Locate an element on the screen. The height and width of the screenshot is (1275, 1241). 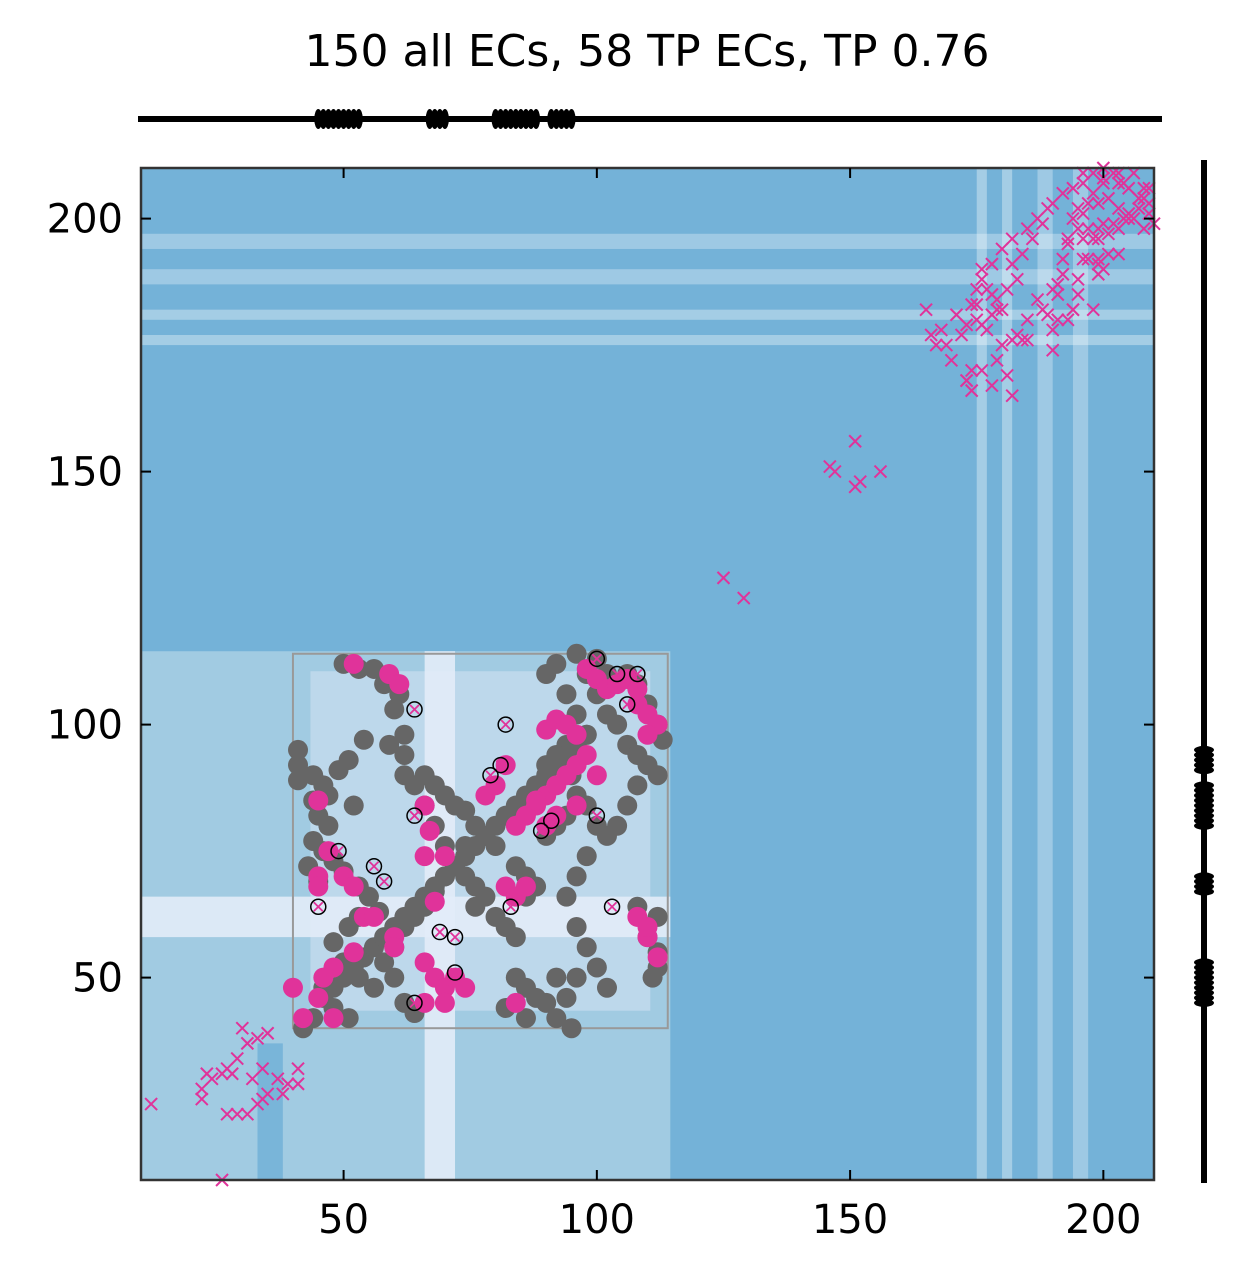
x-tick-label: 100 is located at coordinates (597, 1220).